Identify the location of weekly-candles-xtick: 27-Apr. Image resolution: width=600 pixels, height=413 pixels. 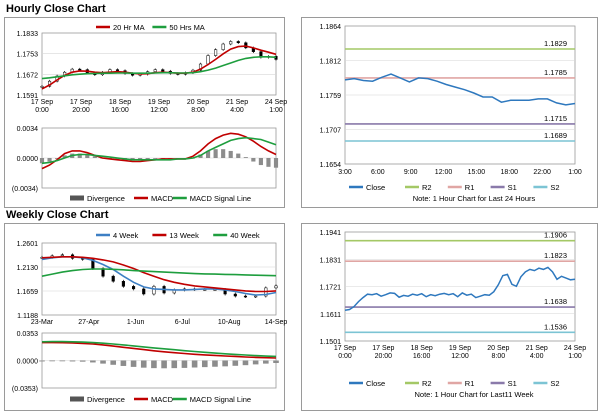
(89, 322).